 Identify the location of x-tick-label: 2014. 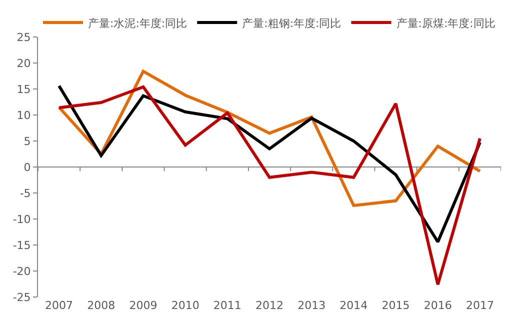
(354, 305).